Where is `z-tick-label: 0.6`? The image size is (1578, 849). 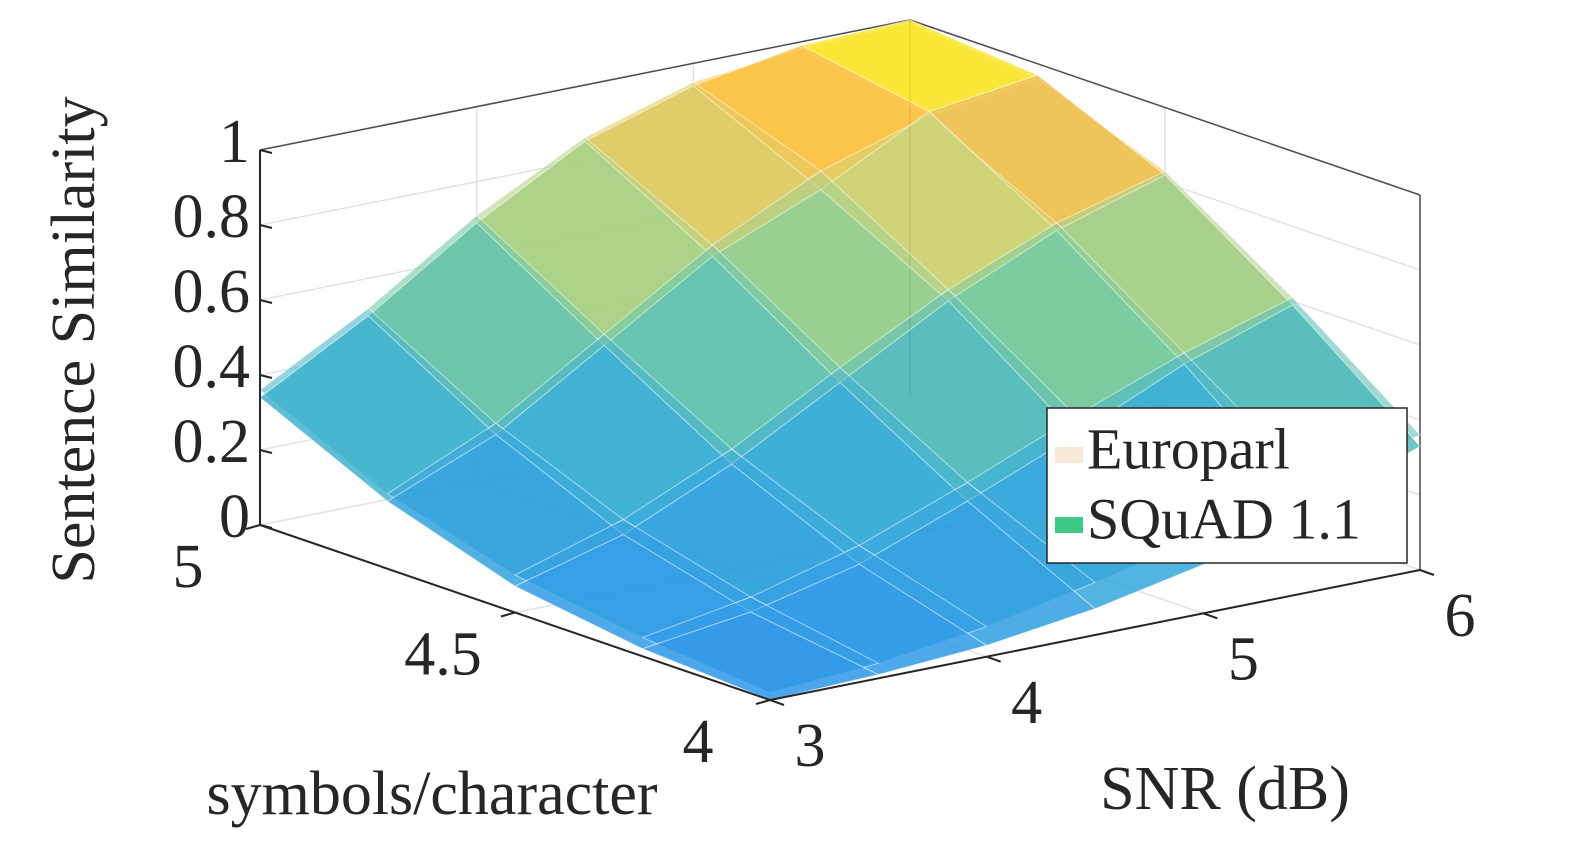 z-tick-label: 0.6 is located at coordinates (212, 292).